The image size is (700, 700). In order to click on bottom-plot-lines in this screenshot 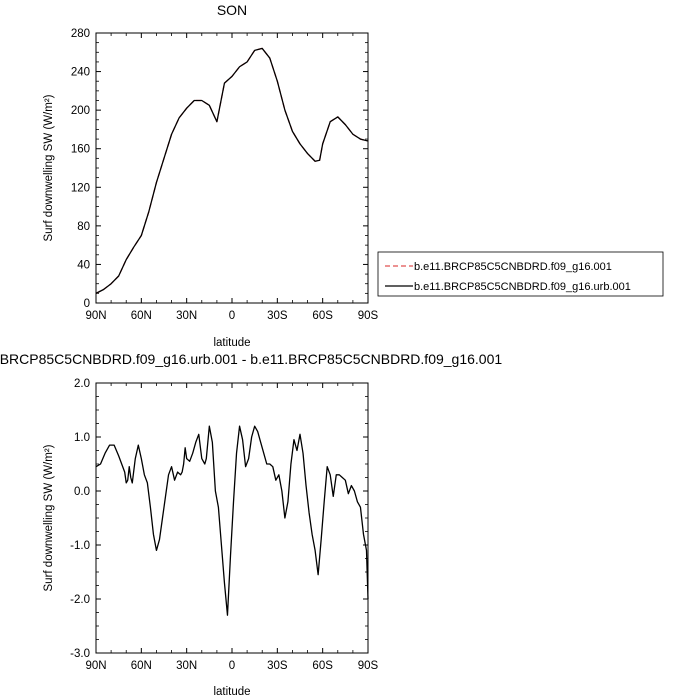, I will do `click(232, 520)`.